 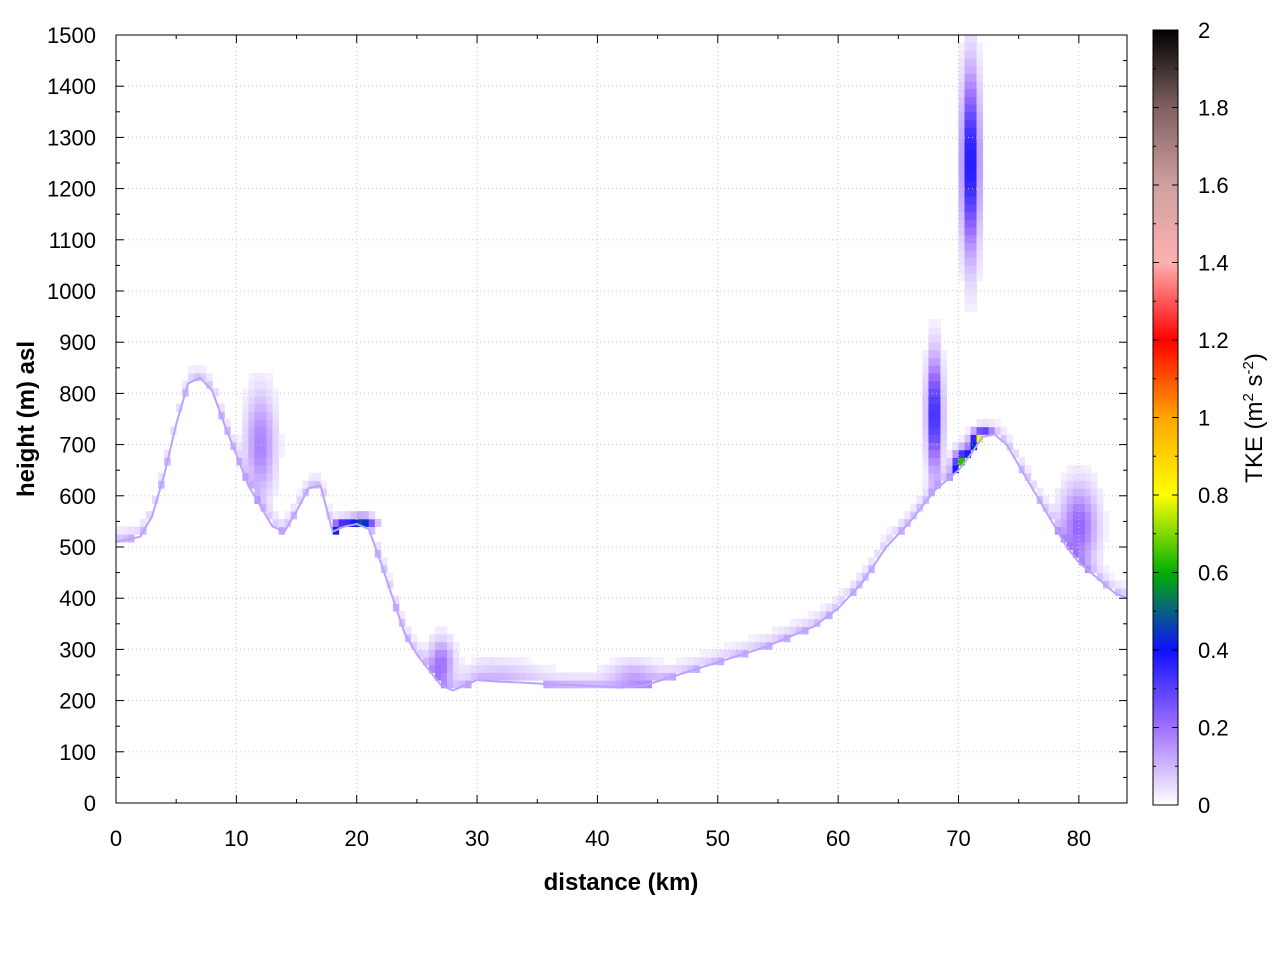 I want to click on y-tick-label: 0, so click(x=90, y=803).